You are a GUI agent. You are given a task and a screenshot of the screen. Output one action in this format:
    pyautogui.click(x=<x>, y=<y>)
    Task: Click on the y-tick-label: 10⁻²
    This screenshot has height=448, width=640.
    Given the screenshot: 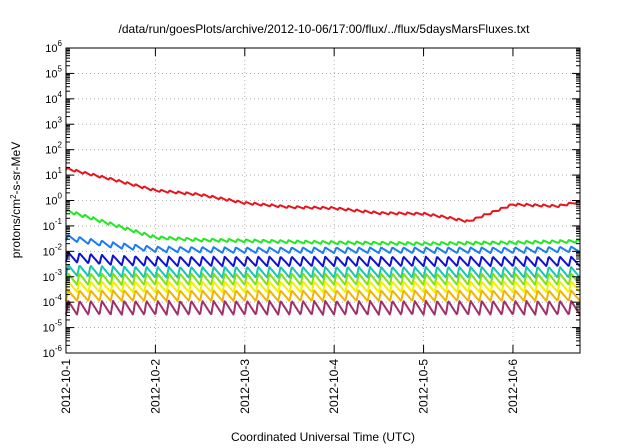 What is the action you would take?
    pyautogui.click(x=53, y=250)
    